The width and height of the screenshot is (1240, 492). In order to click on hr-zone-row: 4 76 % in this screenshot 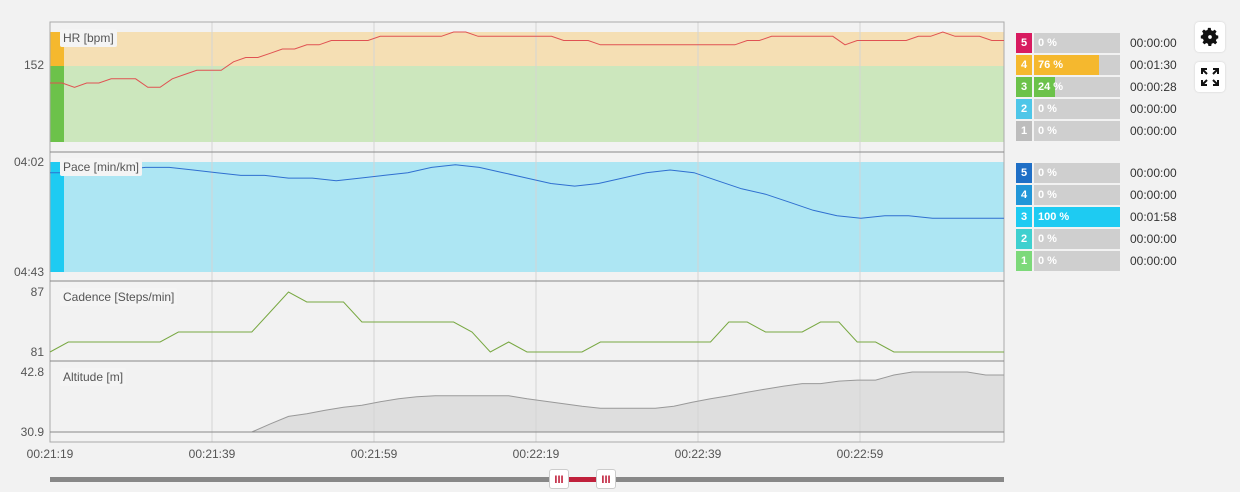, I will do `click(1068, 65)`.